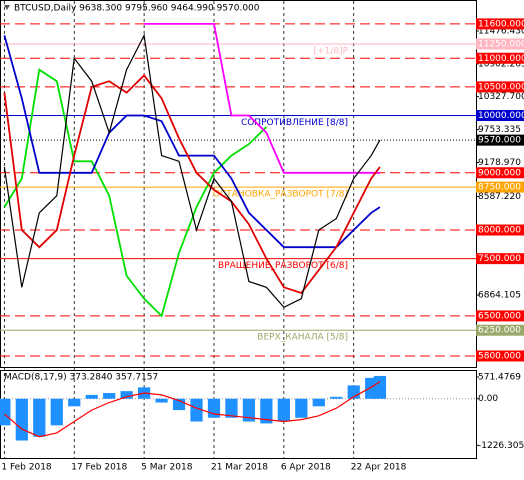 This screenshot has width=524, height=480. I want to click on symbol-icon, so click(7, 7).